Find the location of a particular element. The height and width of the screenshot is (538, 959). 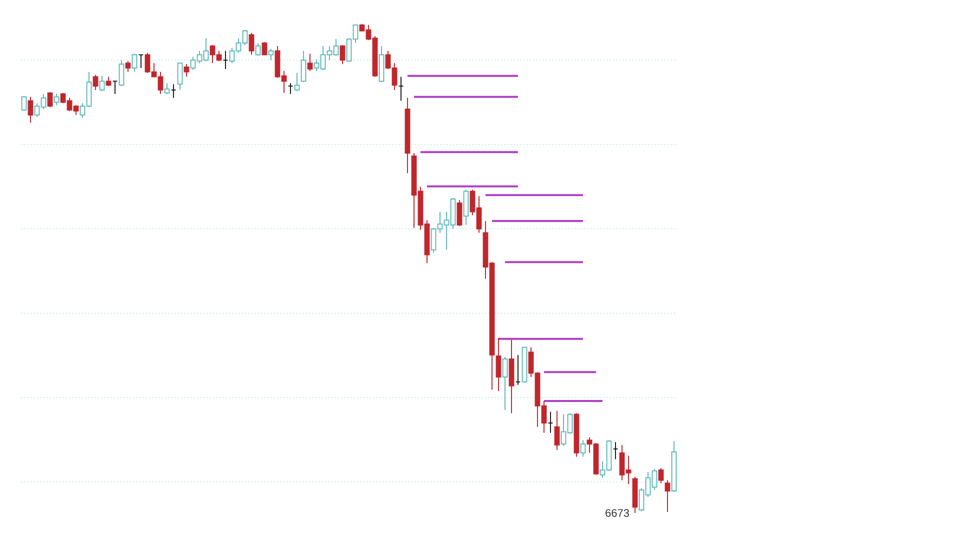

annotation: 6673 is located at coordinates (618, 513).